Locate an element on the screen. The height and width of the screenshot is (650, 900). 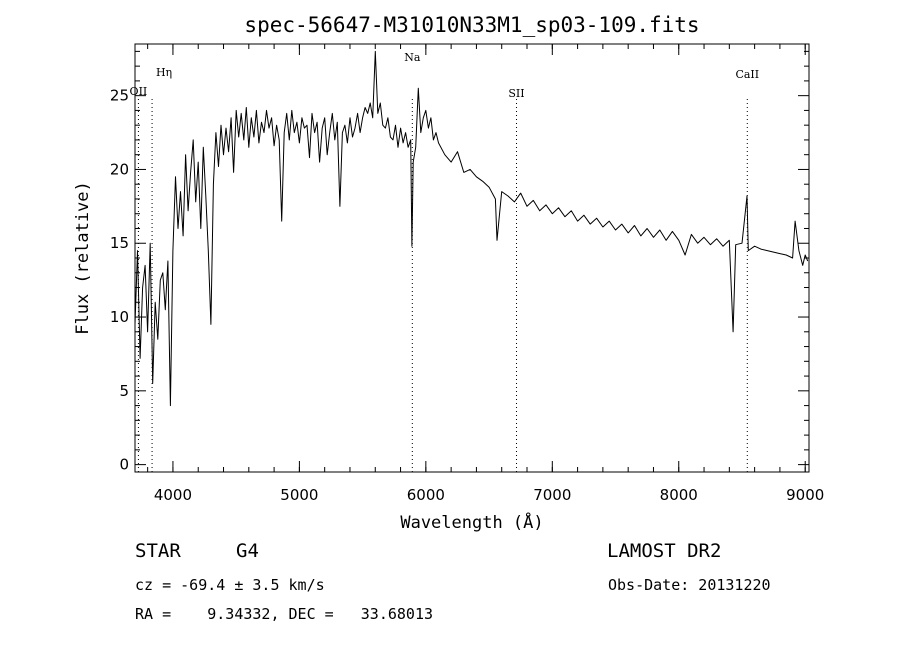
x-tick-label: 7000 is located at coordinates (552, 495).